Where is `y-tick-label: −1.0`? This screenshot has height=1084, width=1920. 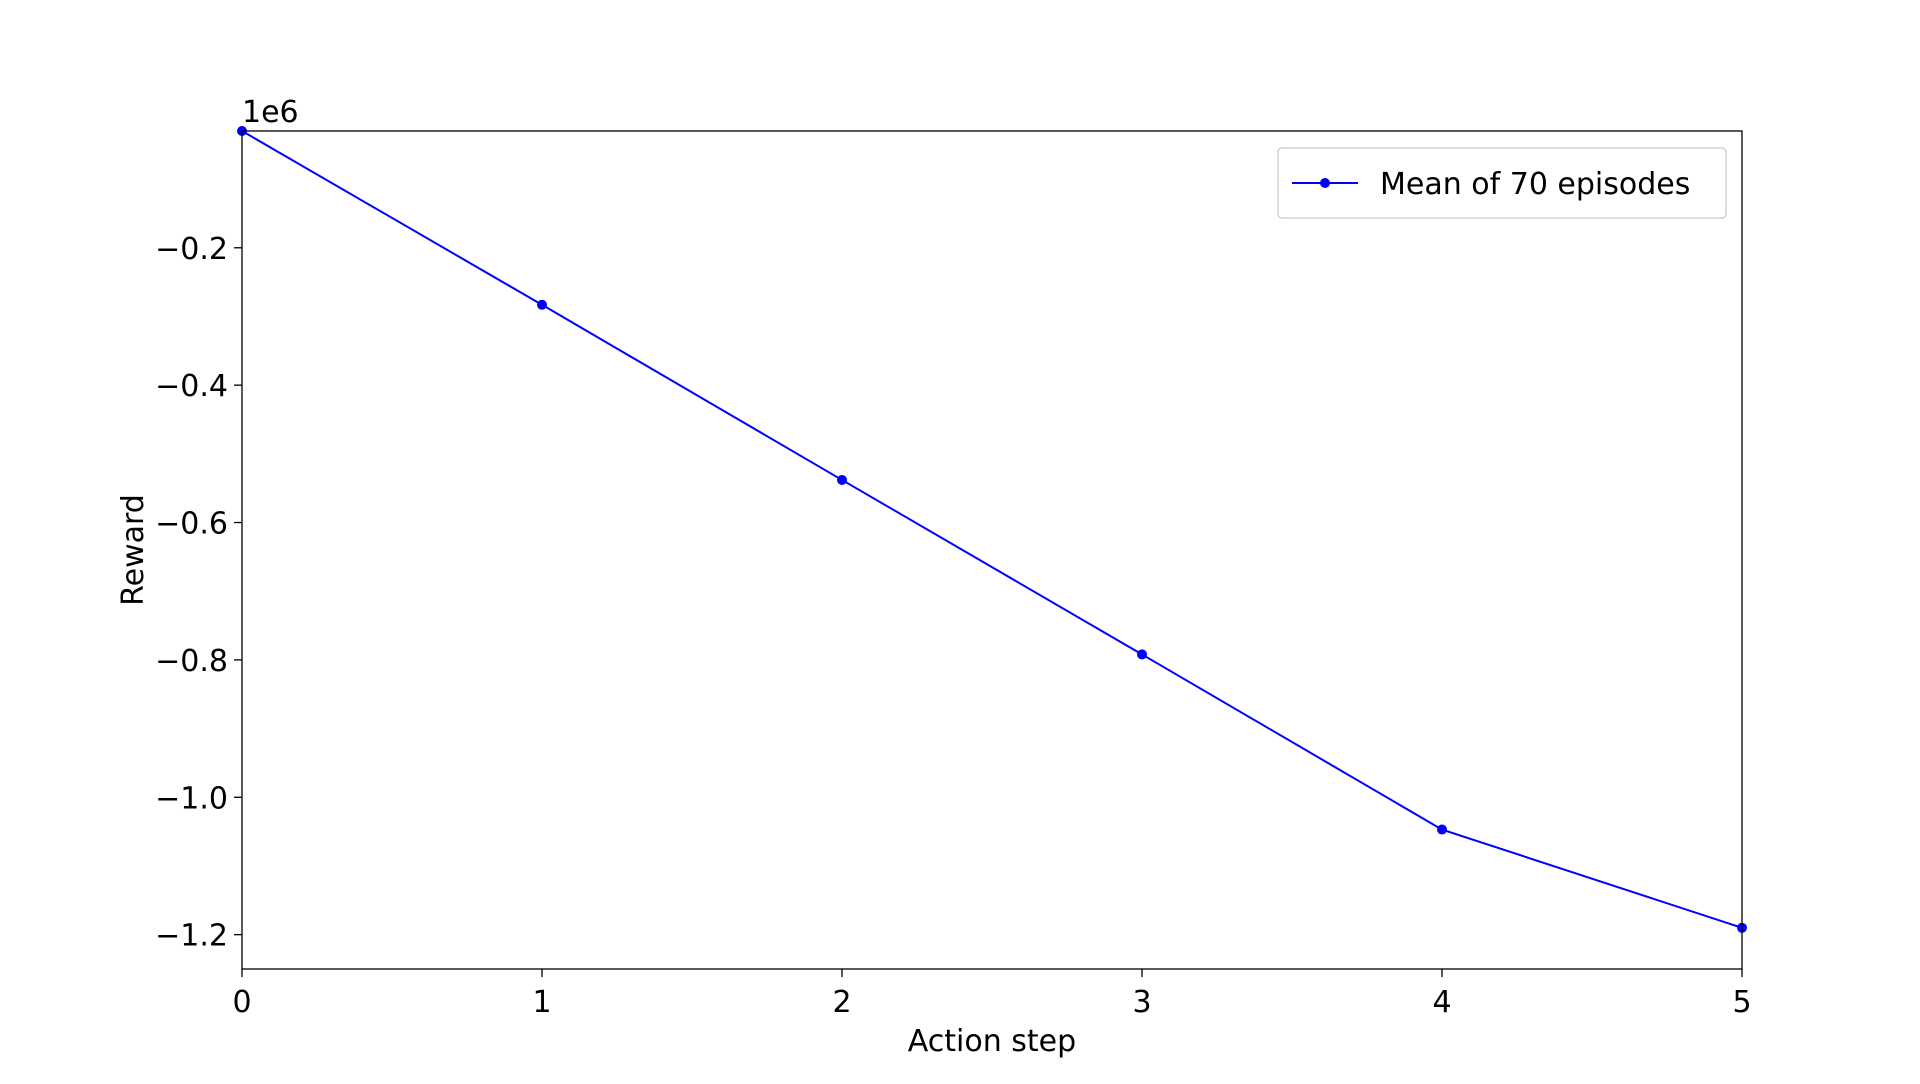 y-tick-label: −1.0 is located at coordinates (191, 798).